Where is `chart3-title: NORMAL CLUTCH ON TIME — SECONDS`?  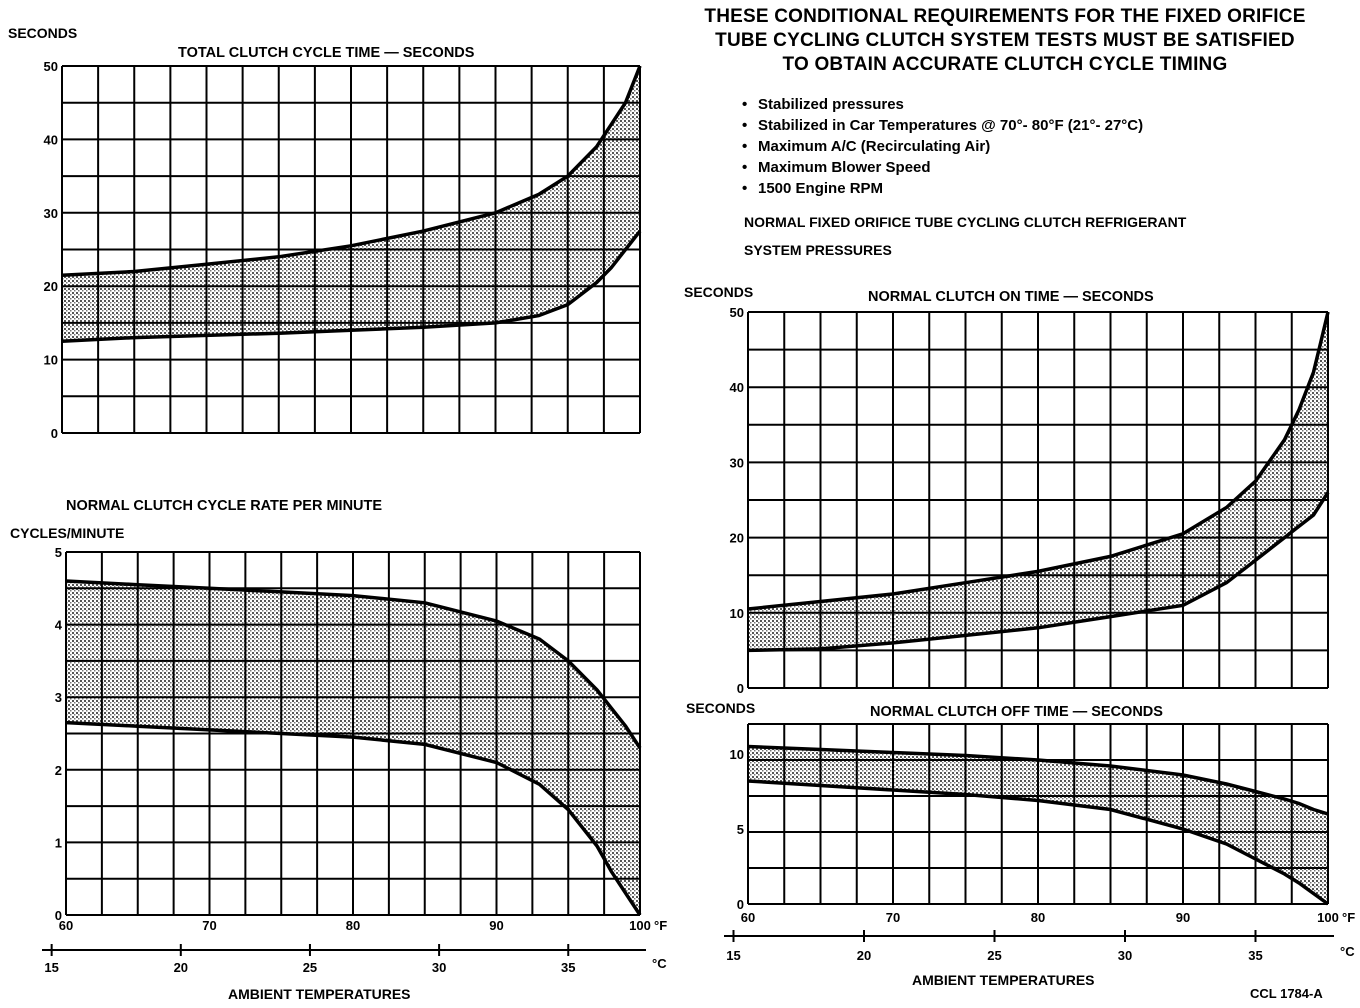
chart3-title: NORMAL CLUTCH ON TIME — SECONDS is located at coordinates (1011, 297).